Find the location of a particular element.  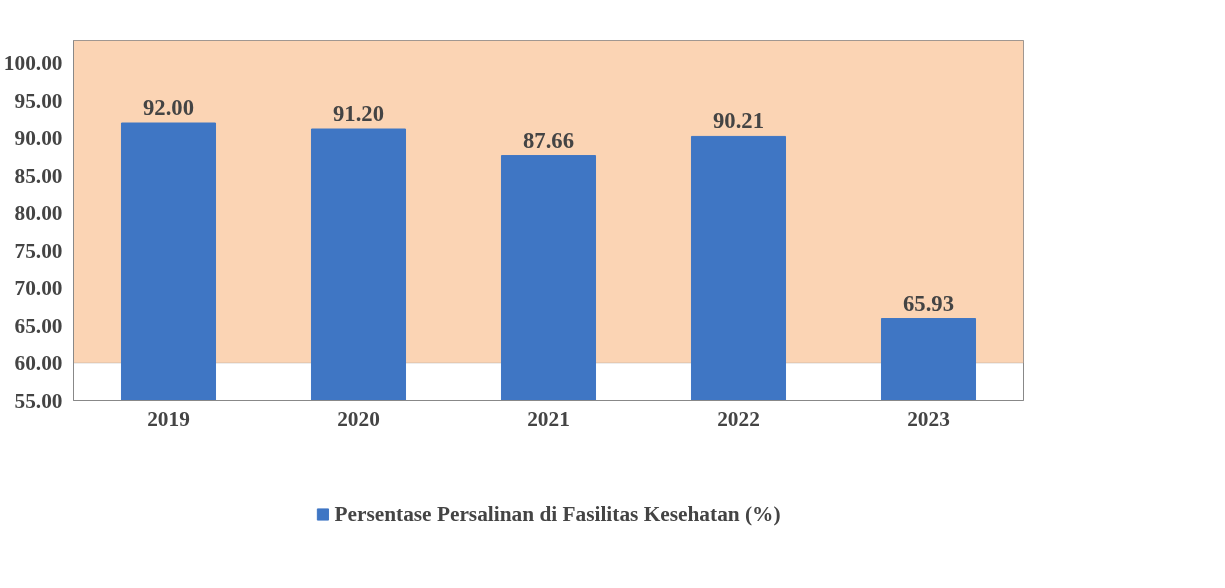

text: 91.20 is located at coordinates (358, 113).